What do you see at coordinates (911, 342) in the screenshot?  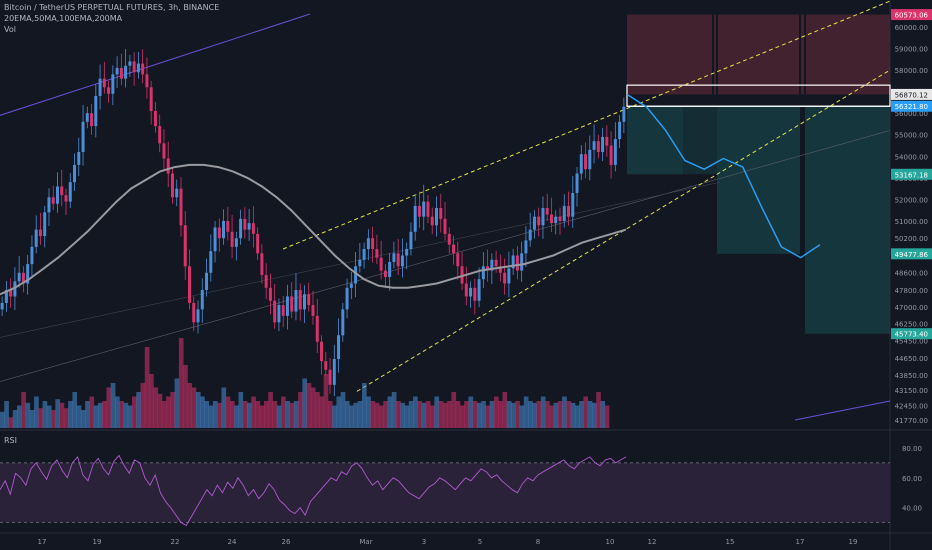 I see `price-tick-label: 45450.00` at bounding box center [911, 342].